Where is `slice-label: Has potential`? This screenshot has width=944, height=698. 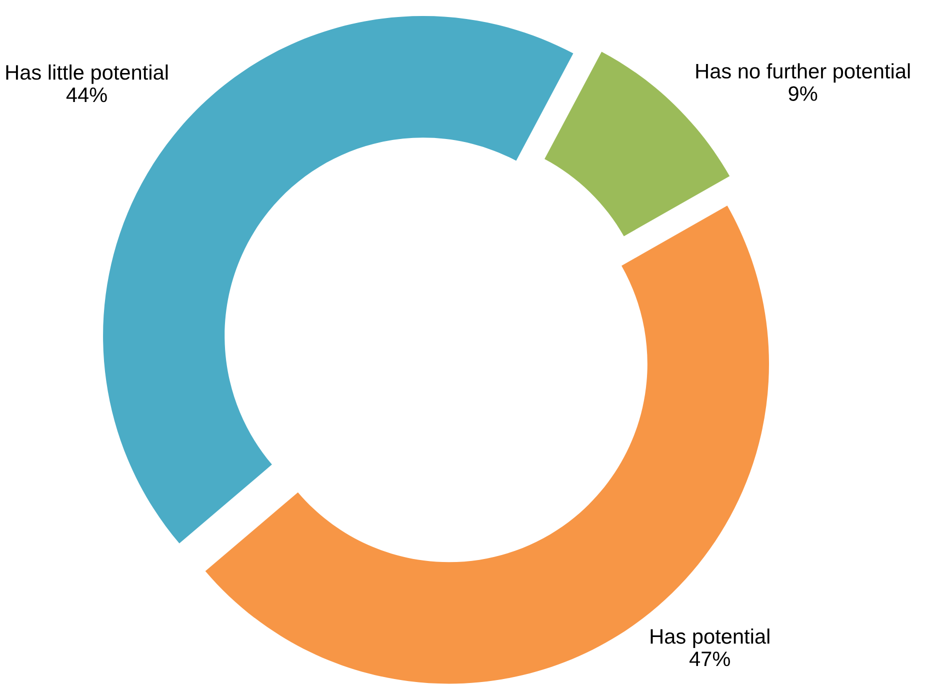
slice-label: Has potential is located at coordinates (710, 638).